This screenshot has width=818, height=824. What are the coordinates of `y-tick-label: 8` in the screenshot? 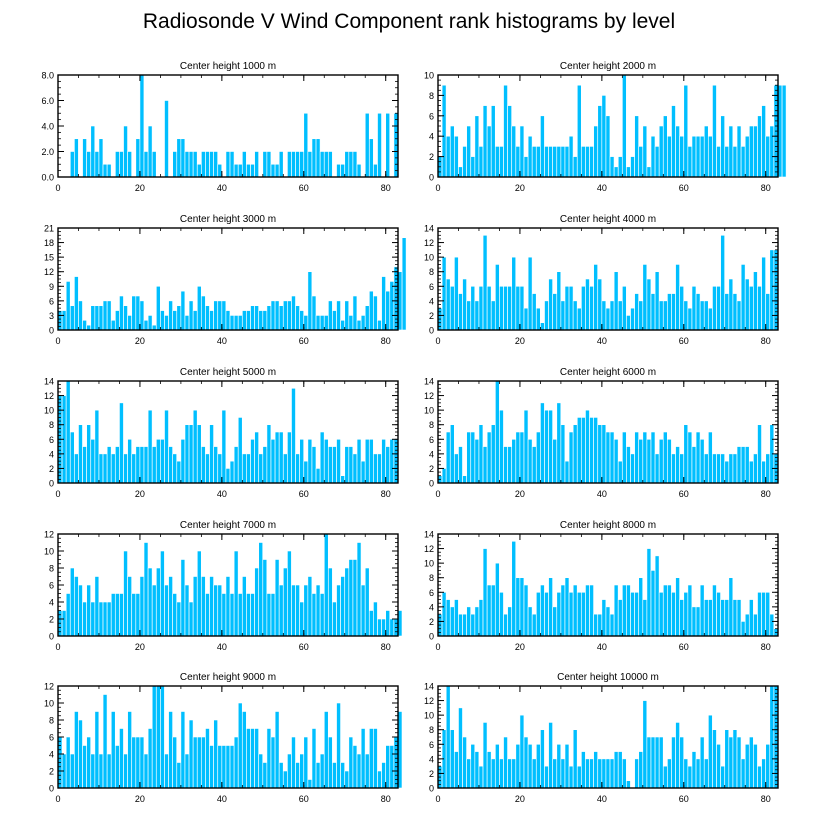 It's located at (431, 272).